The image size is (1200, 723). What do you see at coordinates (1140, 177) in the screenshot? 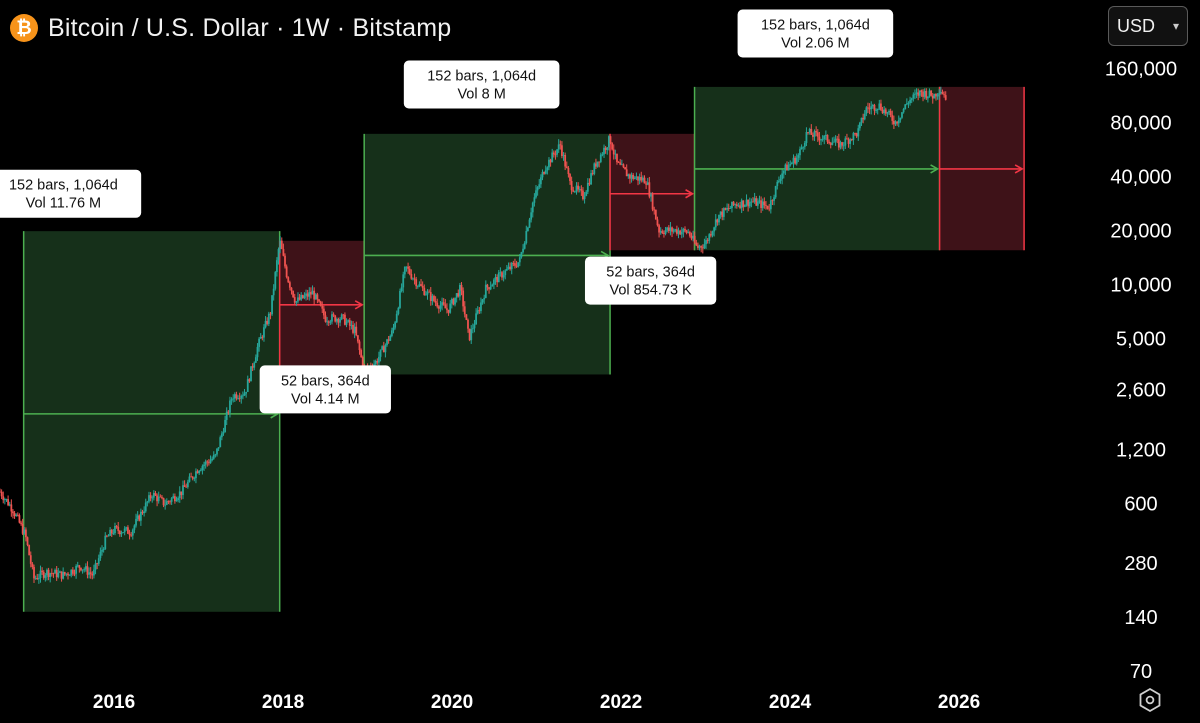
I see `y-tick-label: 40,000` at bounding box center [1140, 177].